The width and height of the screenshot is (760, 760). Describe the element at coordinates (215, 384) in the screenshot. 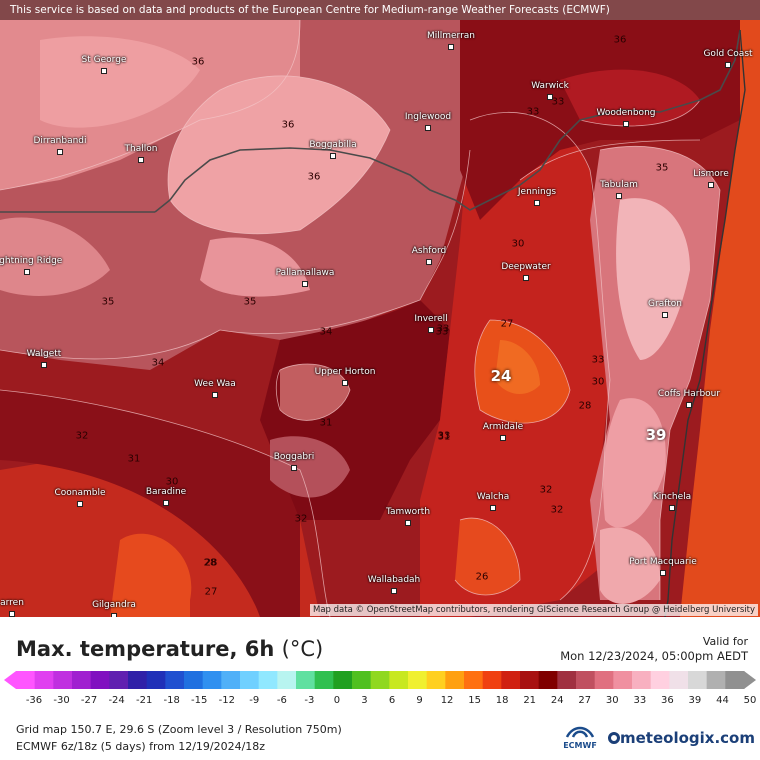

I see `town-label: Wee Waa` at that location.